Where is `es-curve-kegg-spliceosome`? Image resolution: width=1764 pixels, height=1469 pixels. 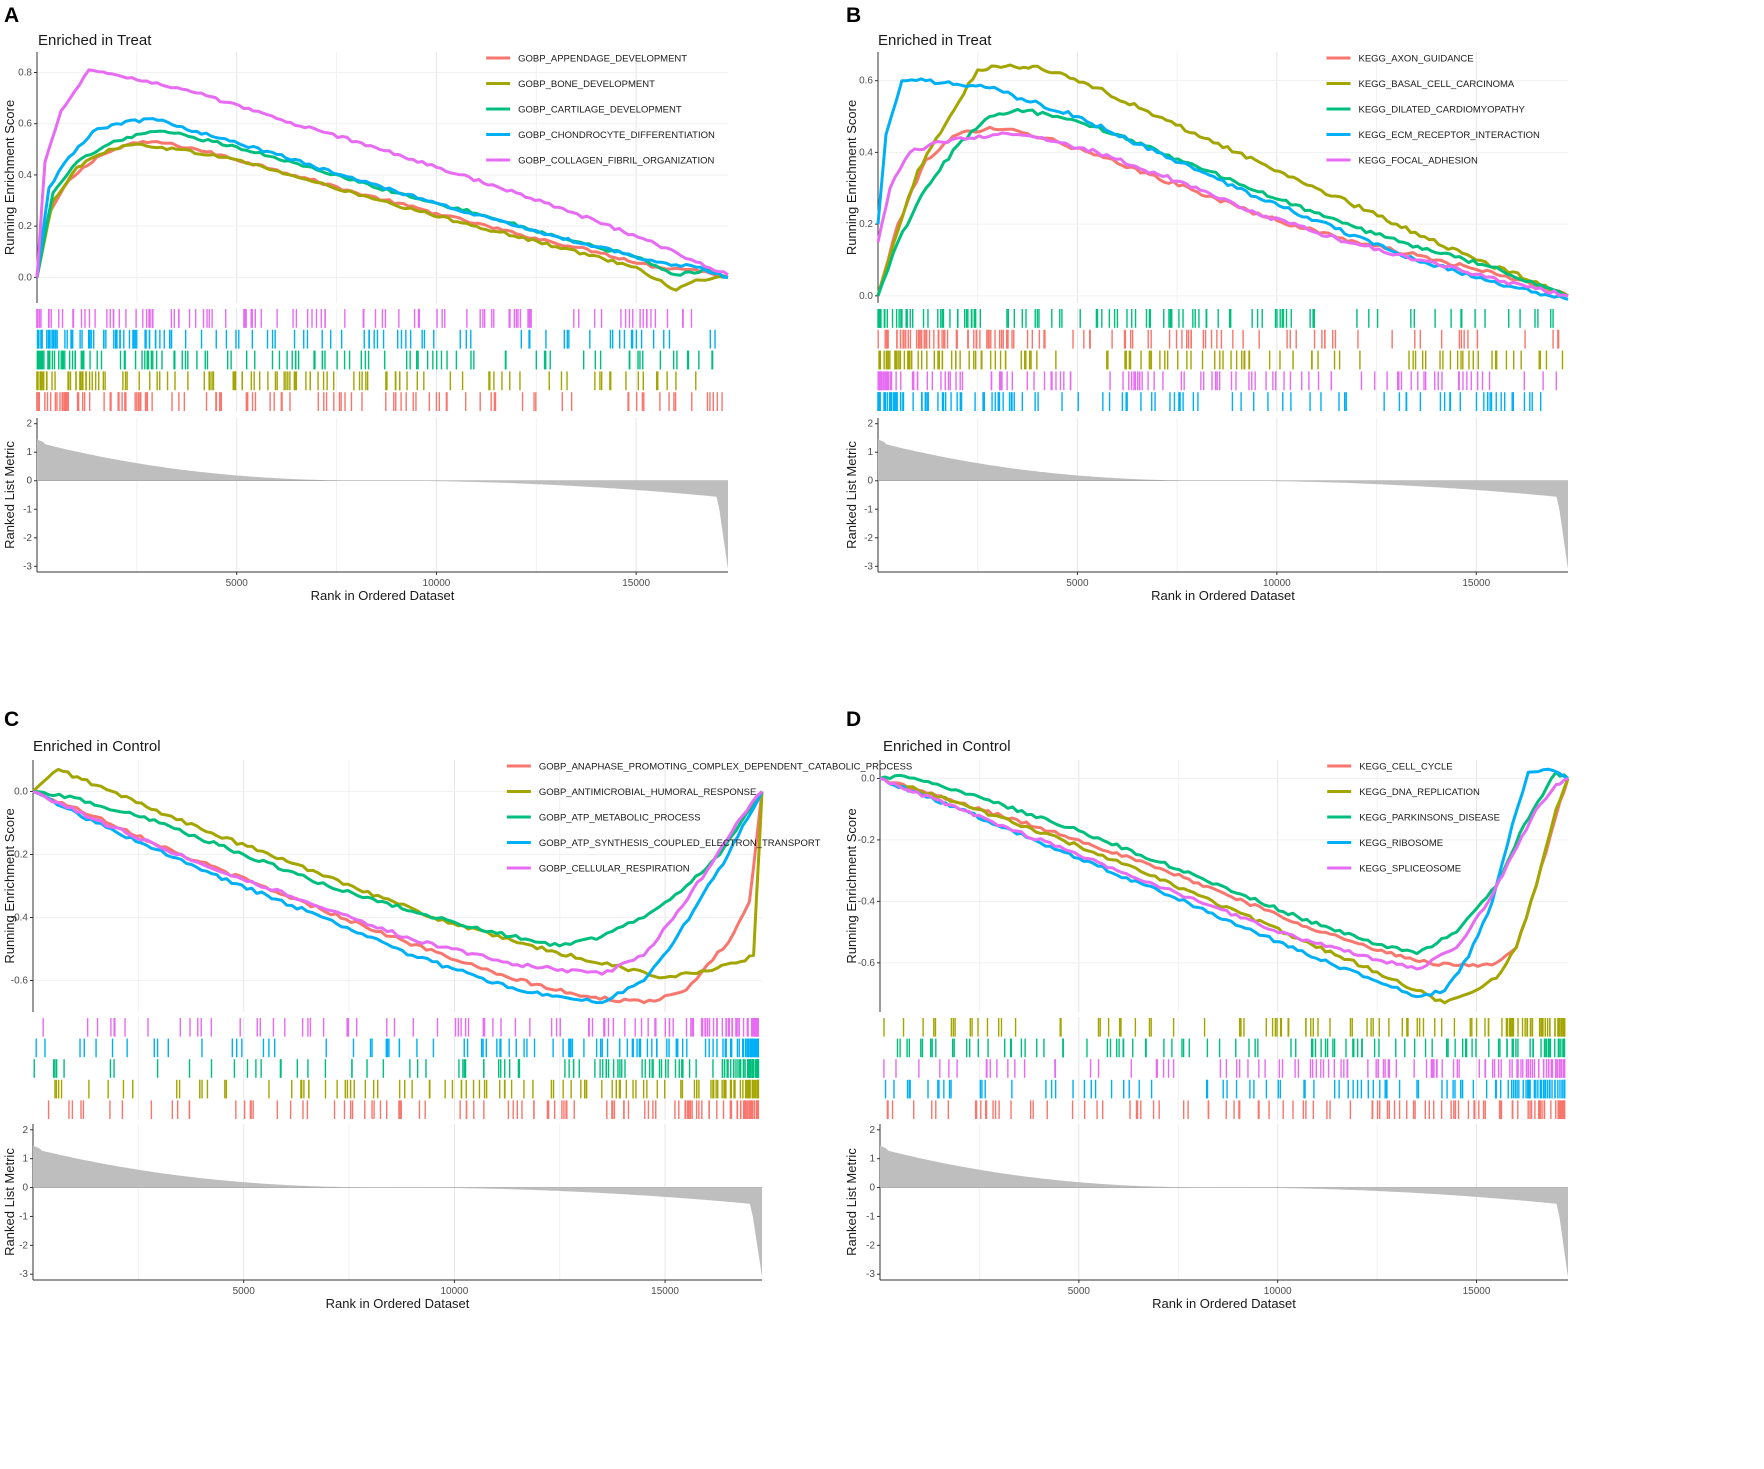 es-curve-kegg-spliceosome is located at coordinates (1224, 873).